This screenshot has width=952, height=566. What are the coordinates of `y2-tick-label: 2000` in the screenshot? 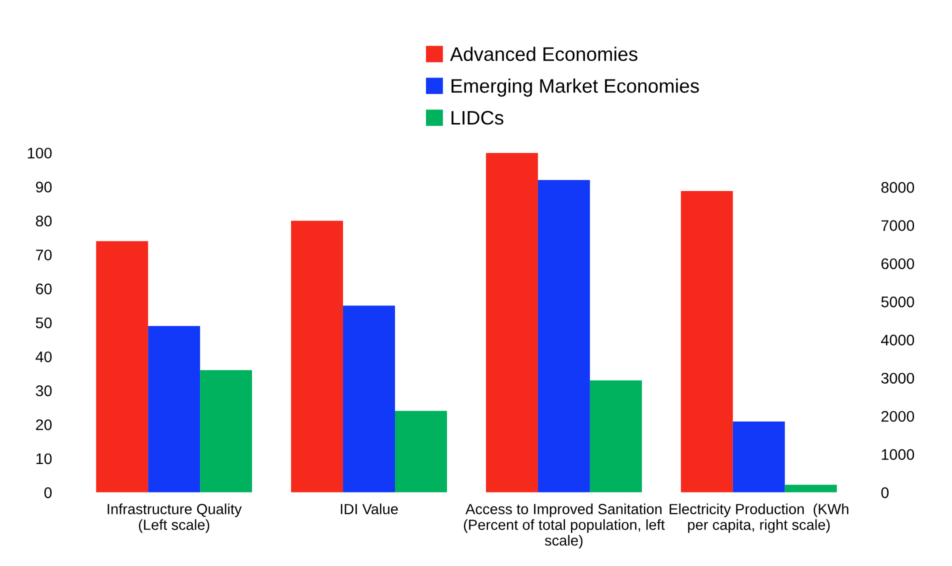 It's located at (897, 416).